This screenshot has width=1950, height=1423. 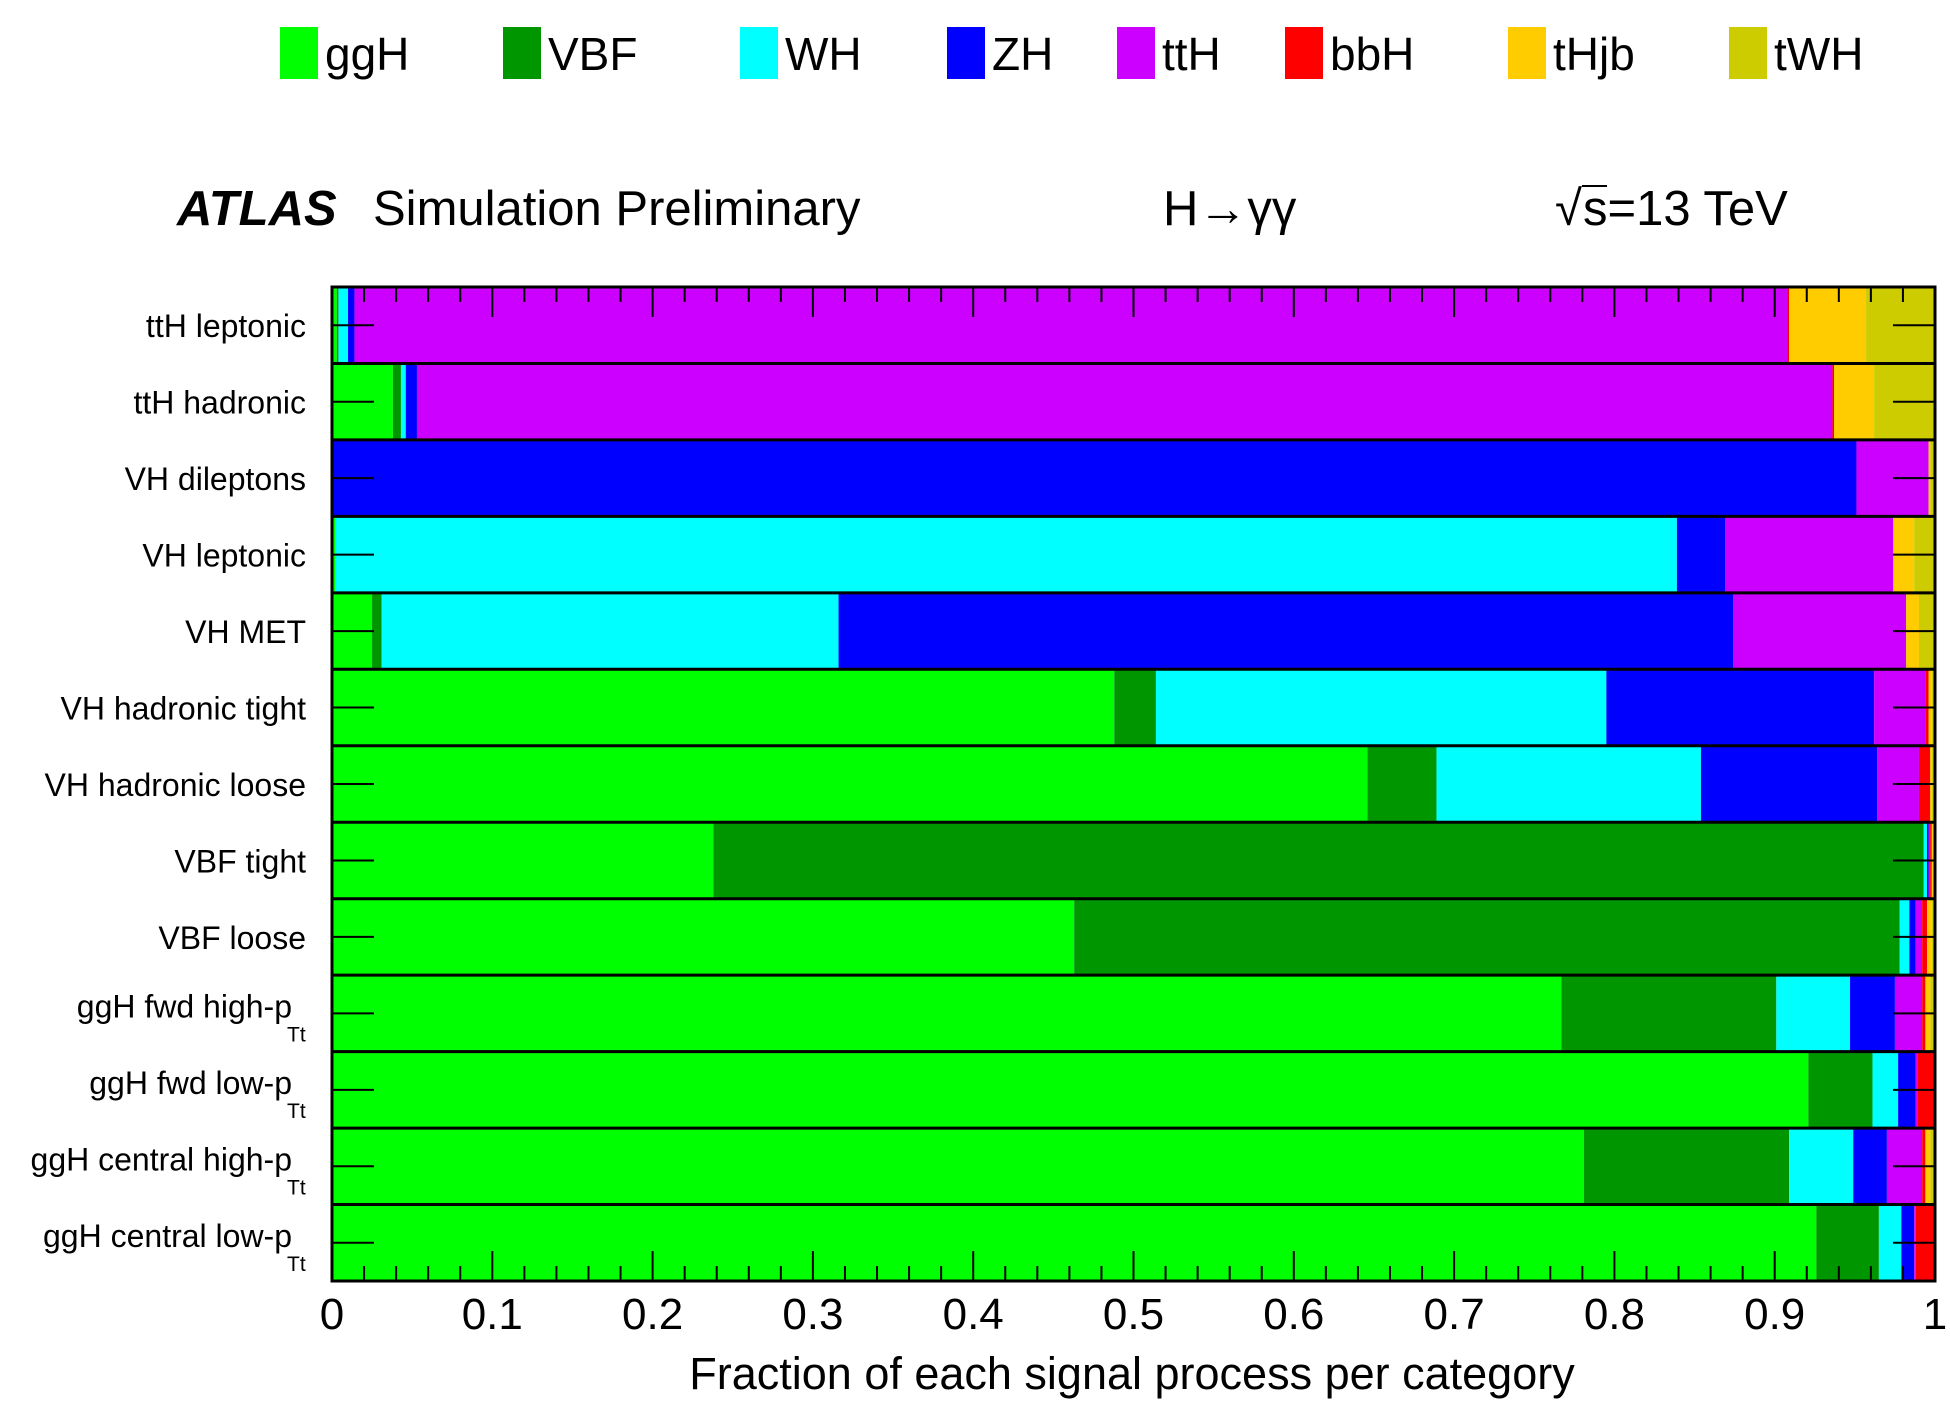 What do you see at coordinates (240, 861) in the screenshot?
I see `y-tick-label: VBF tight` at bounding box center [240, 861].